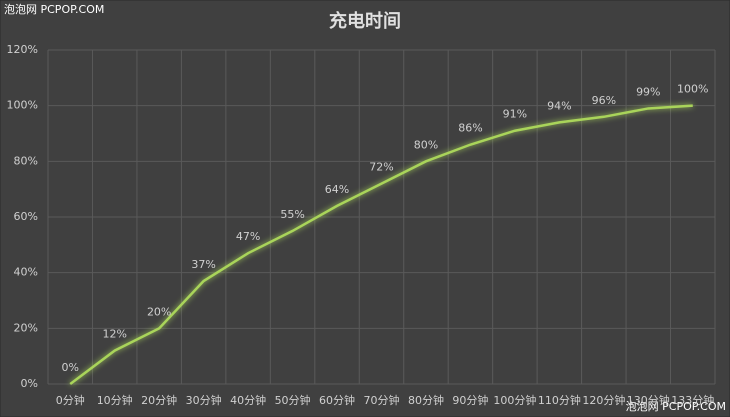 This screenshot has height=417, width=730. I want to click on x-tick-label: 133分钟, so click(692, 400).